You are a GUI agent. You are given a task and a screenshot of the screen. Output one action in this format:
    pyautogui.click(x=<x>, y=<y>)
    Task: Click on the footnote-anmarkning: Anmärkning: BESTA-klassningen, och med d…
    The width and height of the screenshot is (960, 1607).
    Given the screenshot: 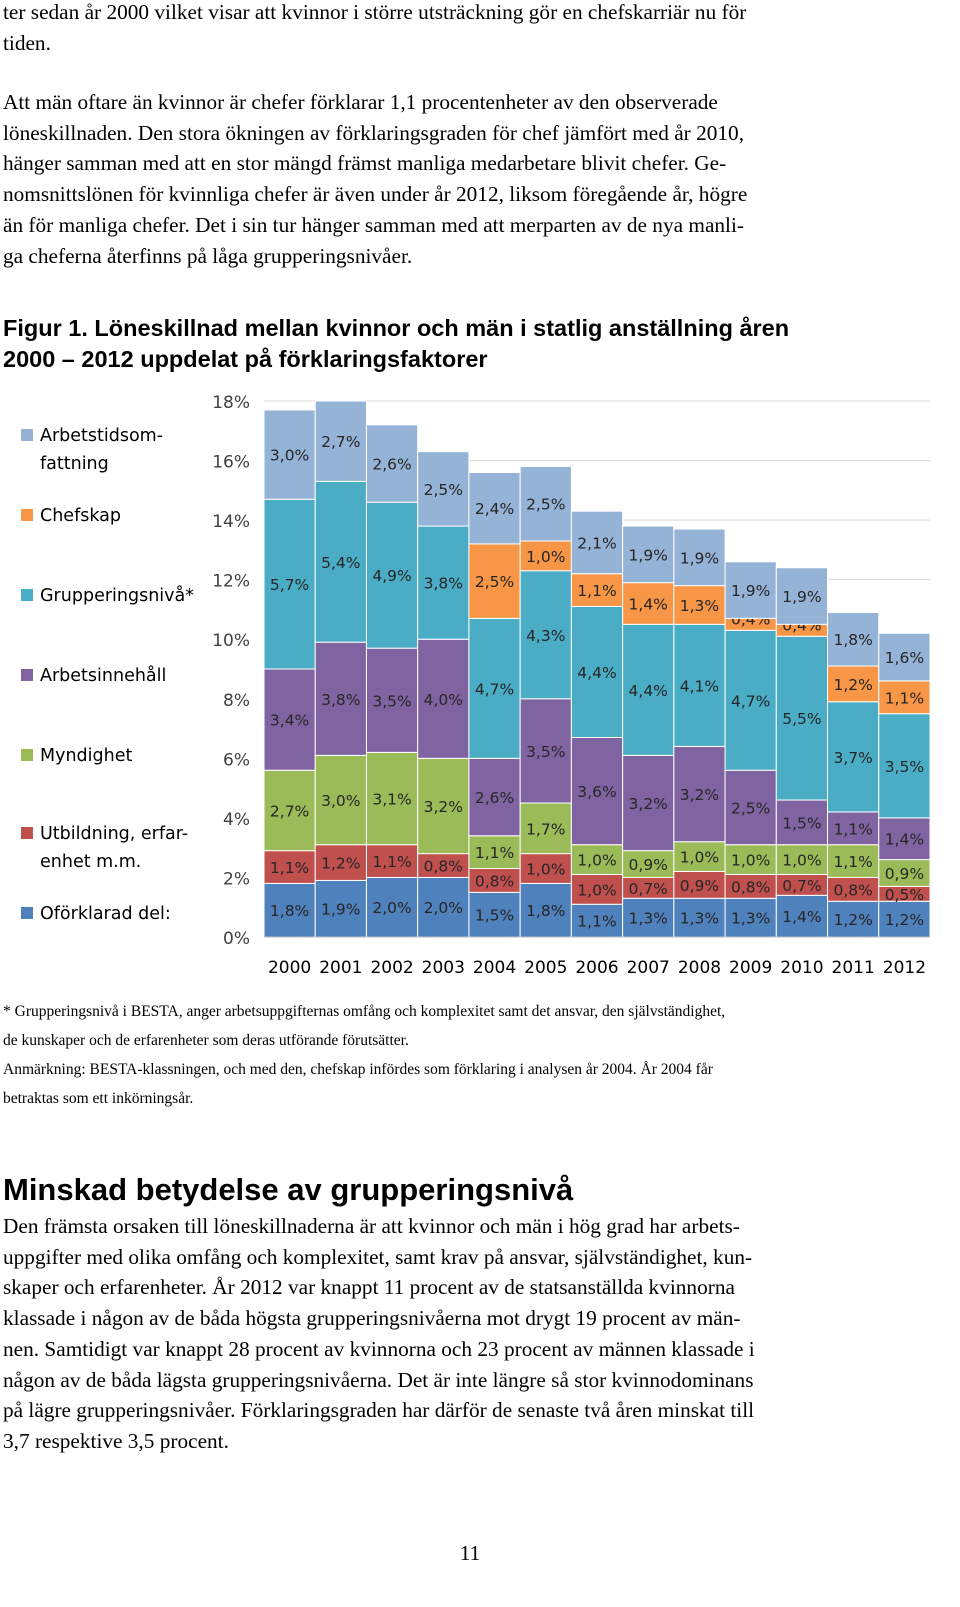 What is the action you would take?
    pyautogui.click(x=473, y=1084)
    